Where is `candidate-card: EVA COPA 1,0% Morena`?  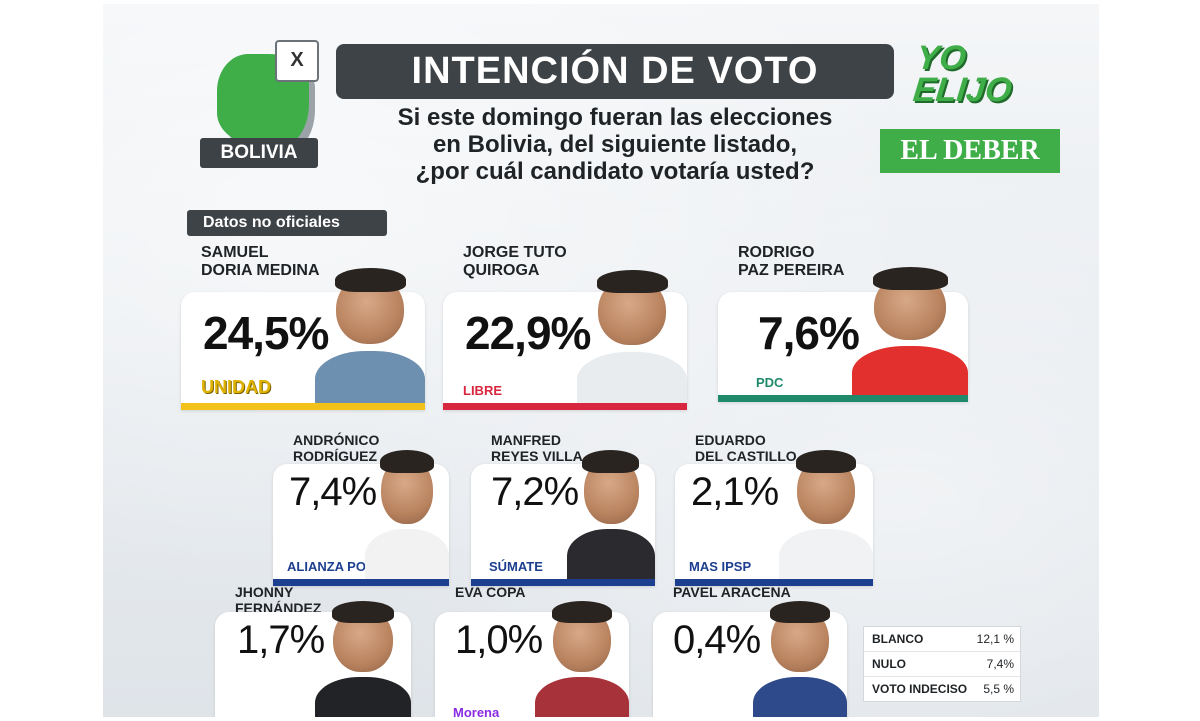
candidate-card: EVA COPA 1,0% Morena is located at coordinates (532, 650).